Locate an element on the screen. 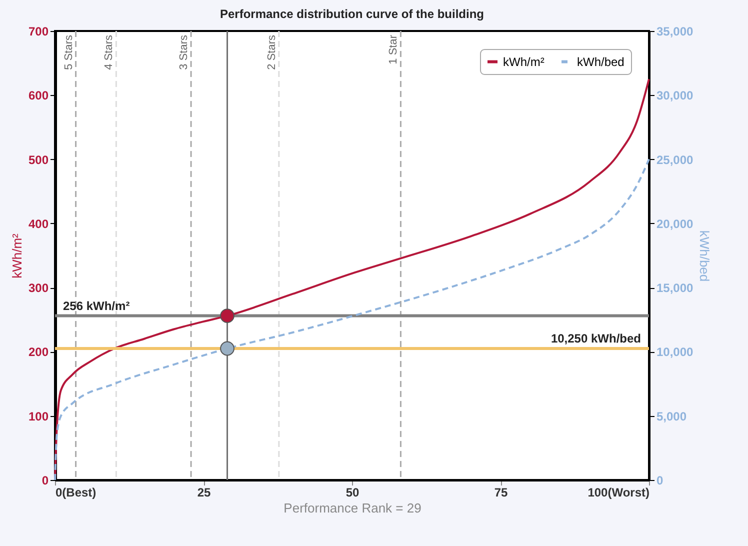  y-tick-label: 0 is located at coordinates (45, 481).